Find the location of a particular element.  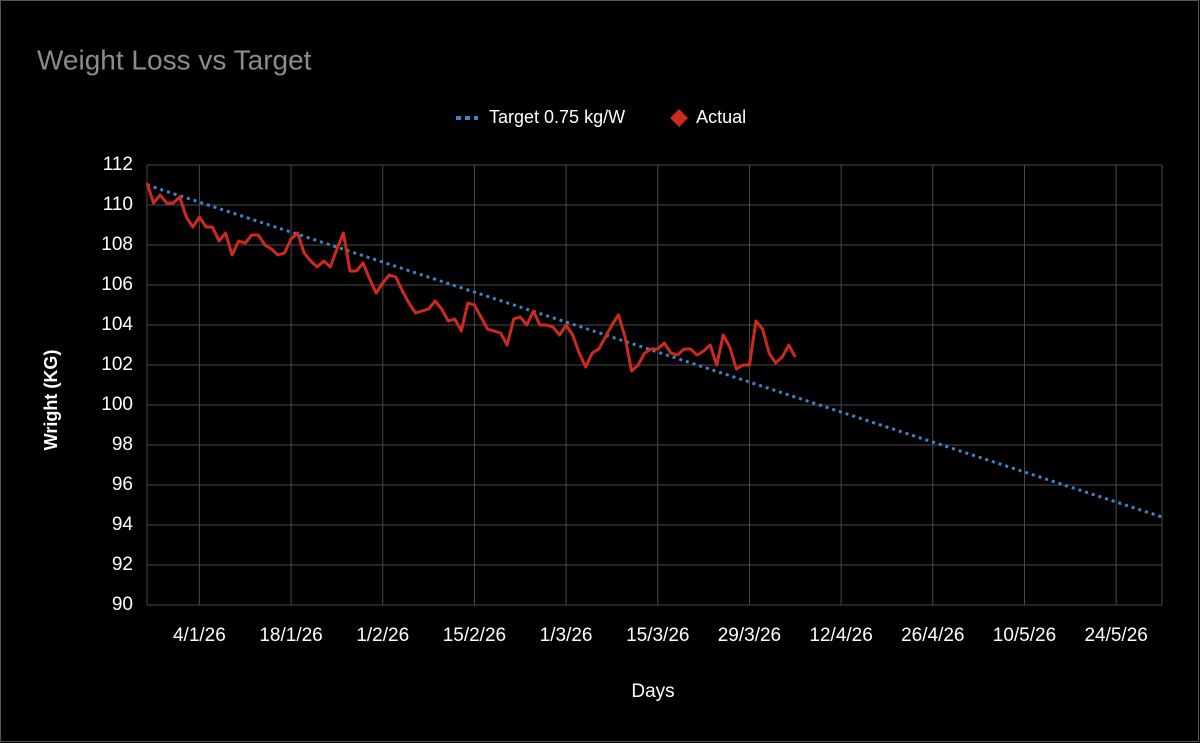

legend-label: Actual is located at coordinates (721, 117).